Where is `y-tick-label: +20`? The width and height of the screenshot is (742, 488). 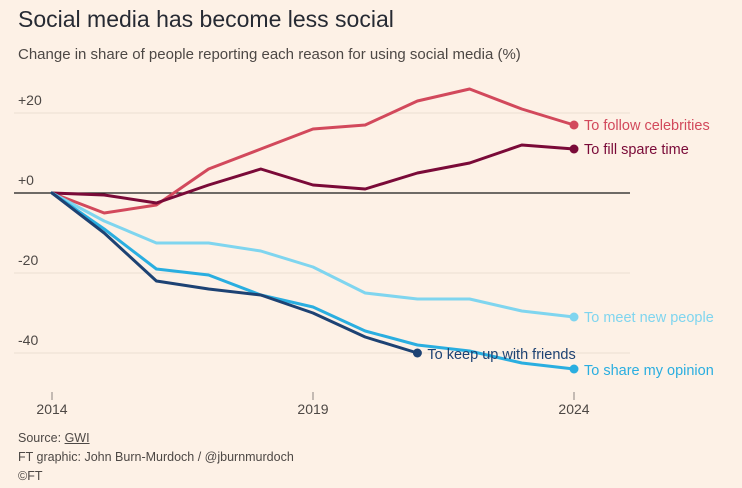
y-tick-label: +20 is located at coordinates (30, 100).